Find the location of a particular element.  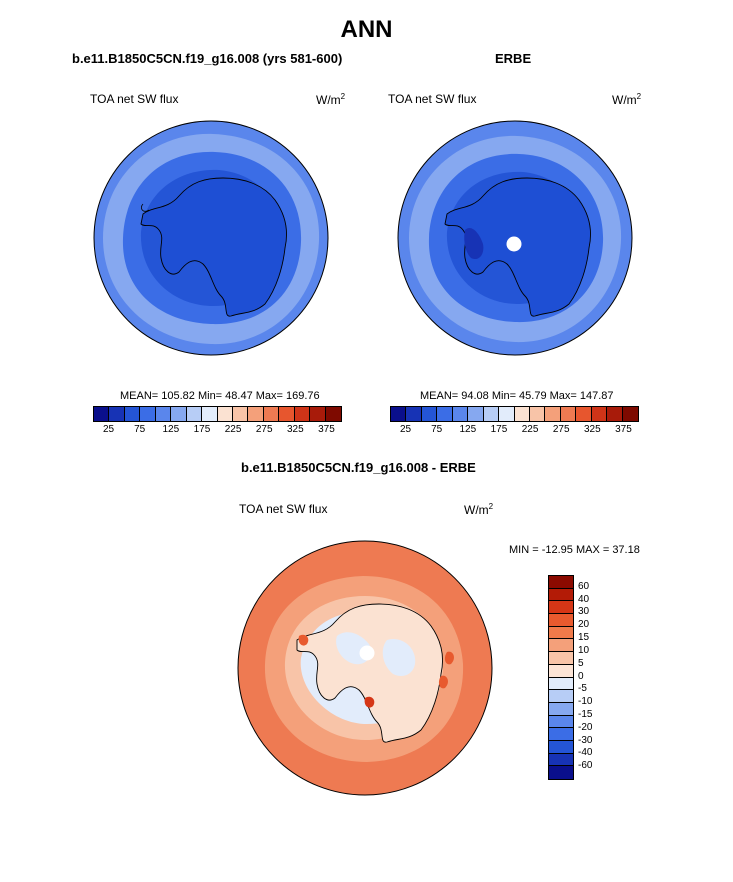

model-variable-label: TOA net SW flux is located at coordinates (134, 99).